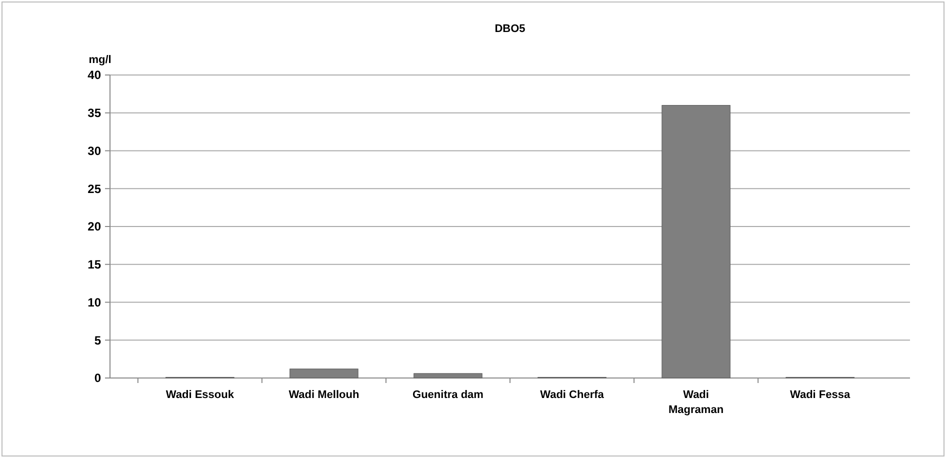 This screenshot has height=458, width=946. I want to click on y-tick-label: 15, so click(95, 265).